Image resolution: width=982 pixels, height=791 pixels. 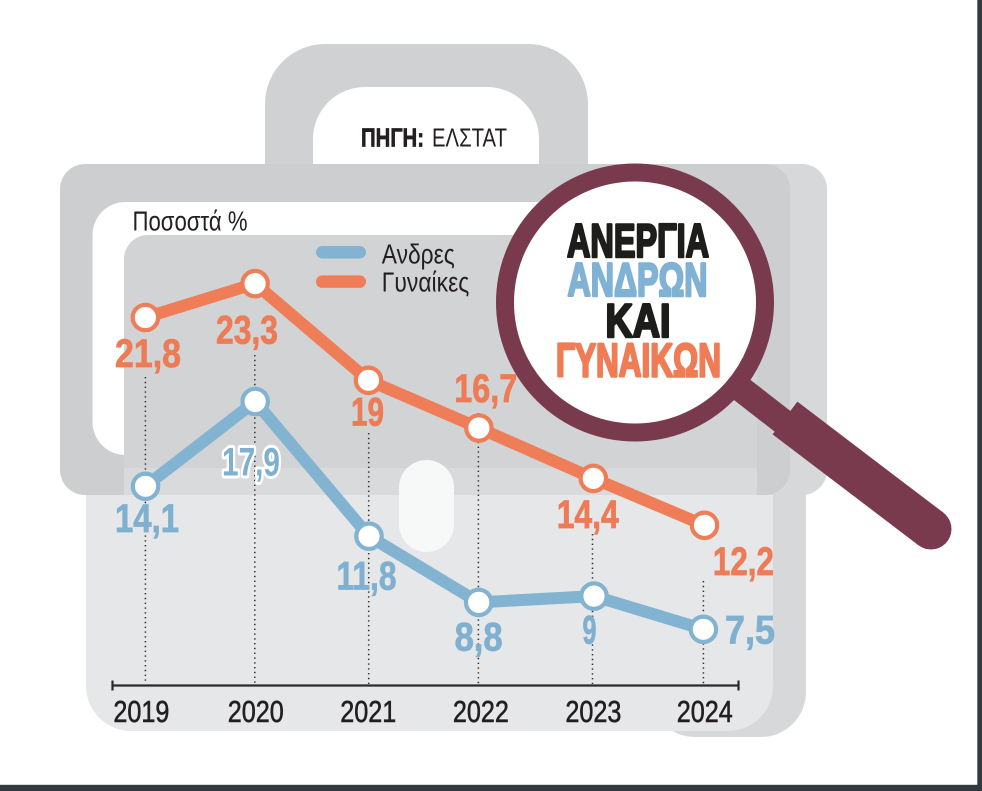 I want to click on svg-text: 16,7, so click(x=485, y=389).